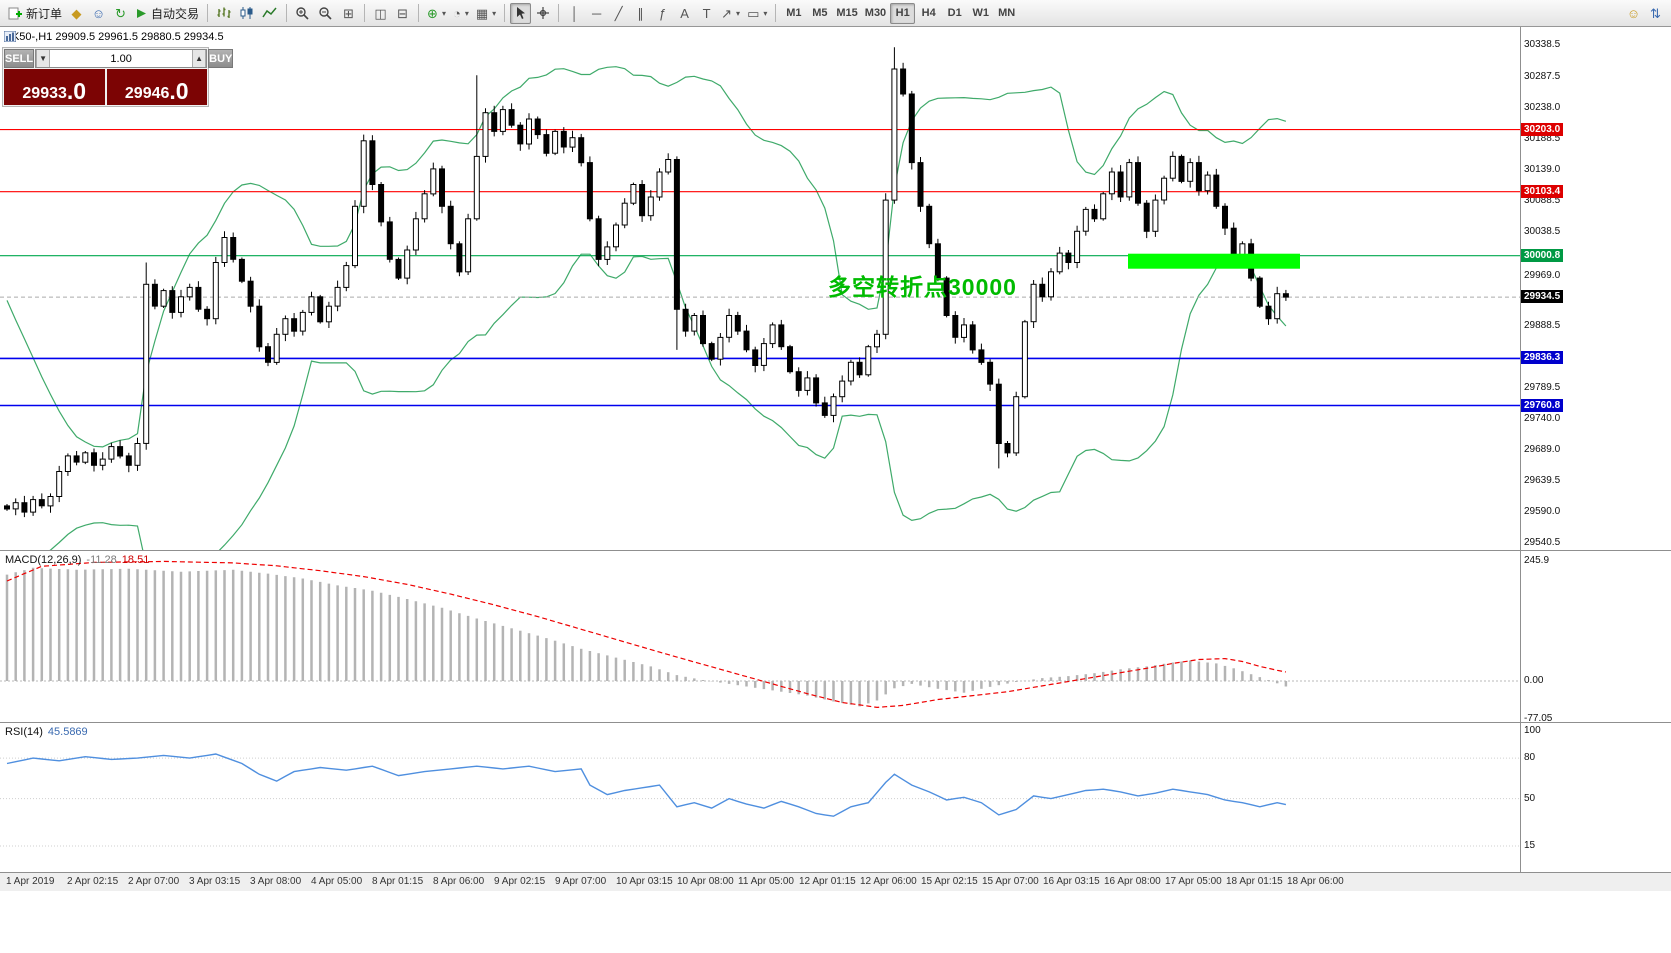  I want to click on timeframe-w1: W1, so click(980, 13).